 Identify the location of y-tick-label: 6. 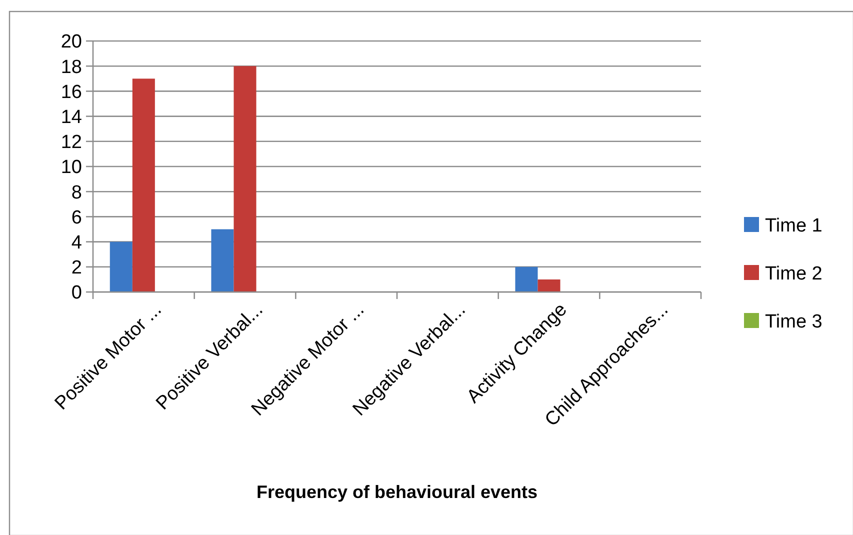
(76, 217).